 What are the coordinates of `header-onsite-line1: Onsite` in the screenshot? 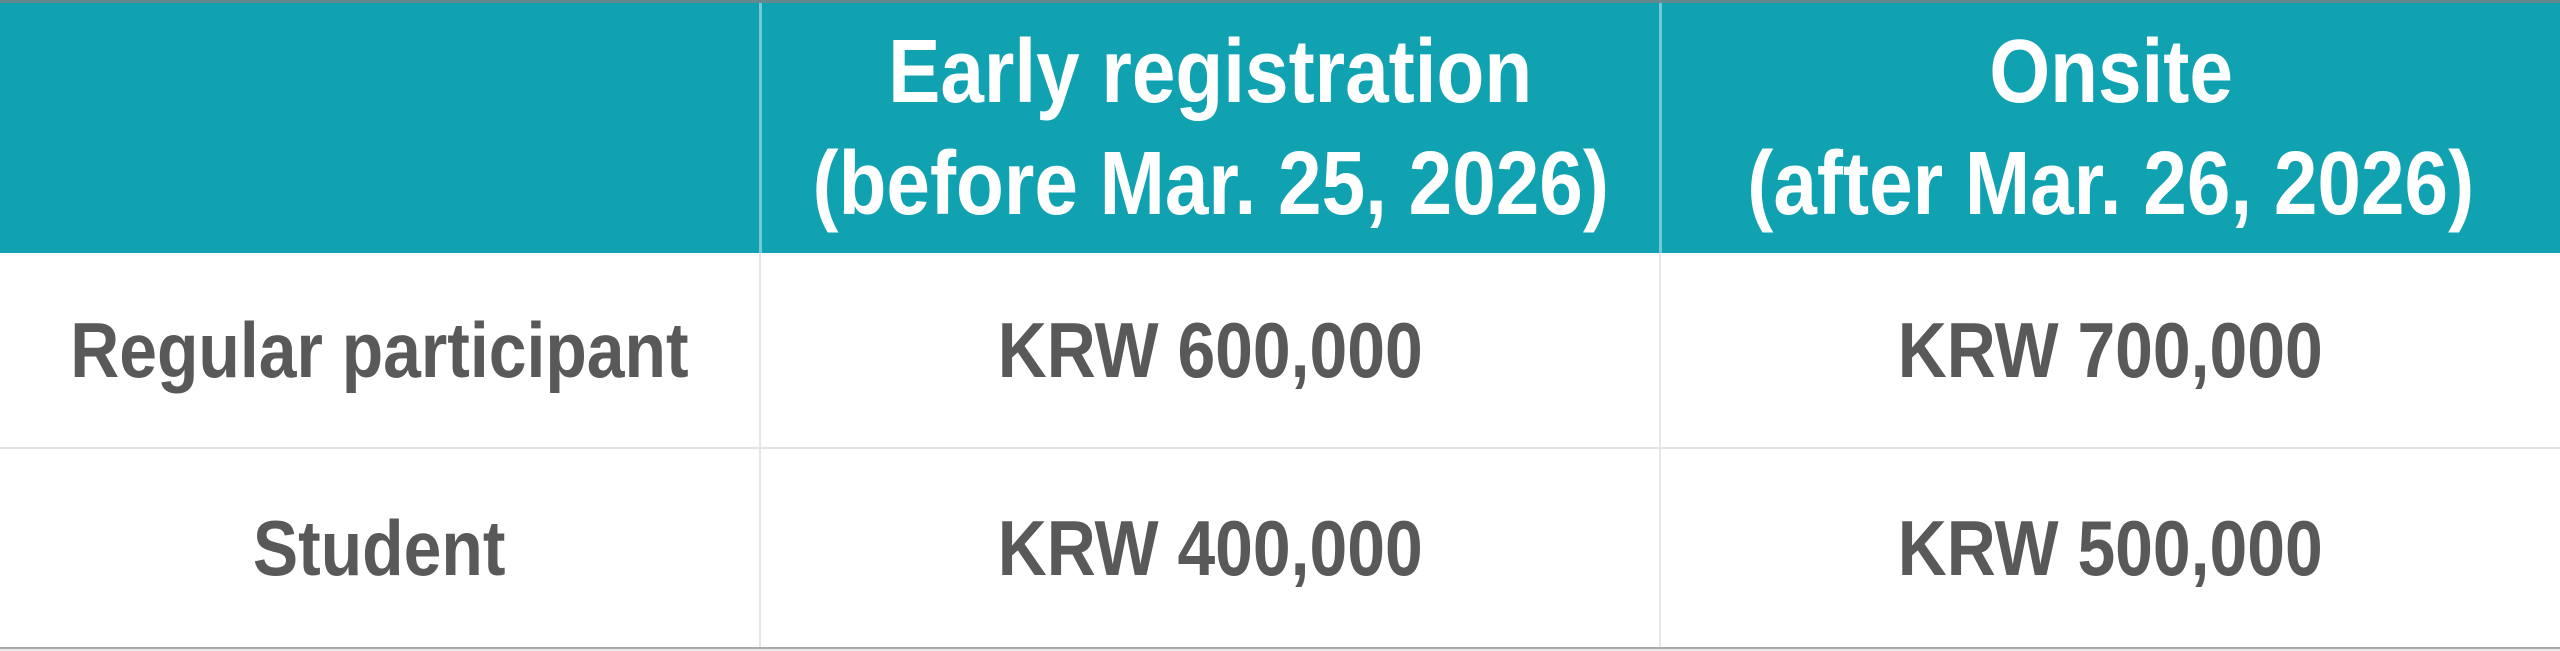 It's located at (2111, 72).